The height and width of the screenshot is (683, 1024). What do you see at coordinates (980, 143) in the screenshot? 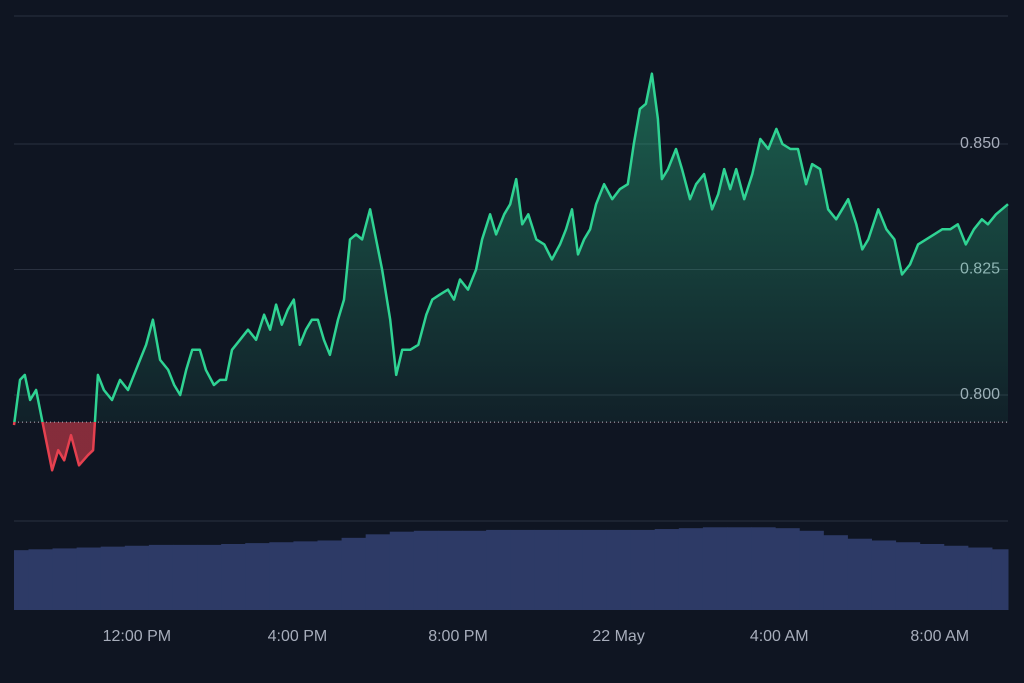
I see `y-tick-label: 0.850` at bounding box center [980, 143].